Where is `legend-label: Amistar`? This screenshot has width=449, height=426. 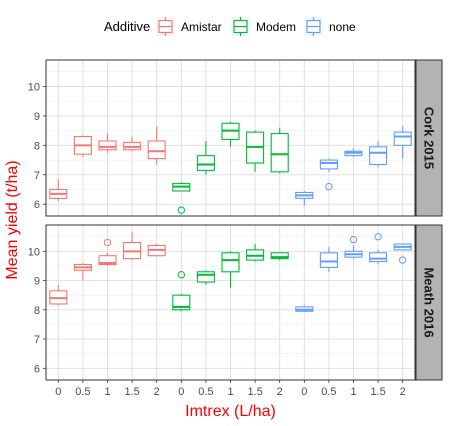 legend-label: Amistar is located at coordinates (201, 27).